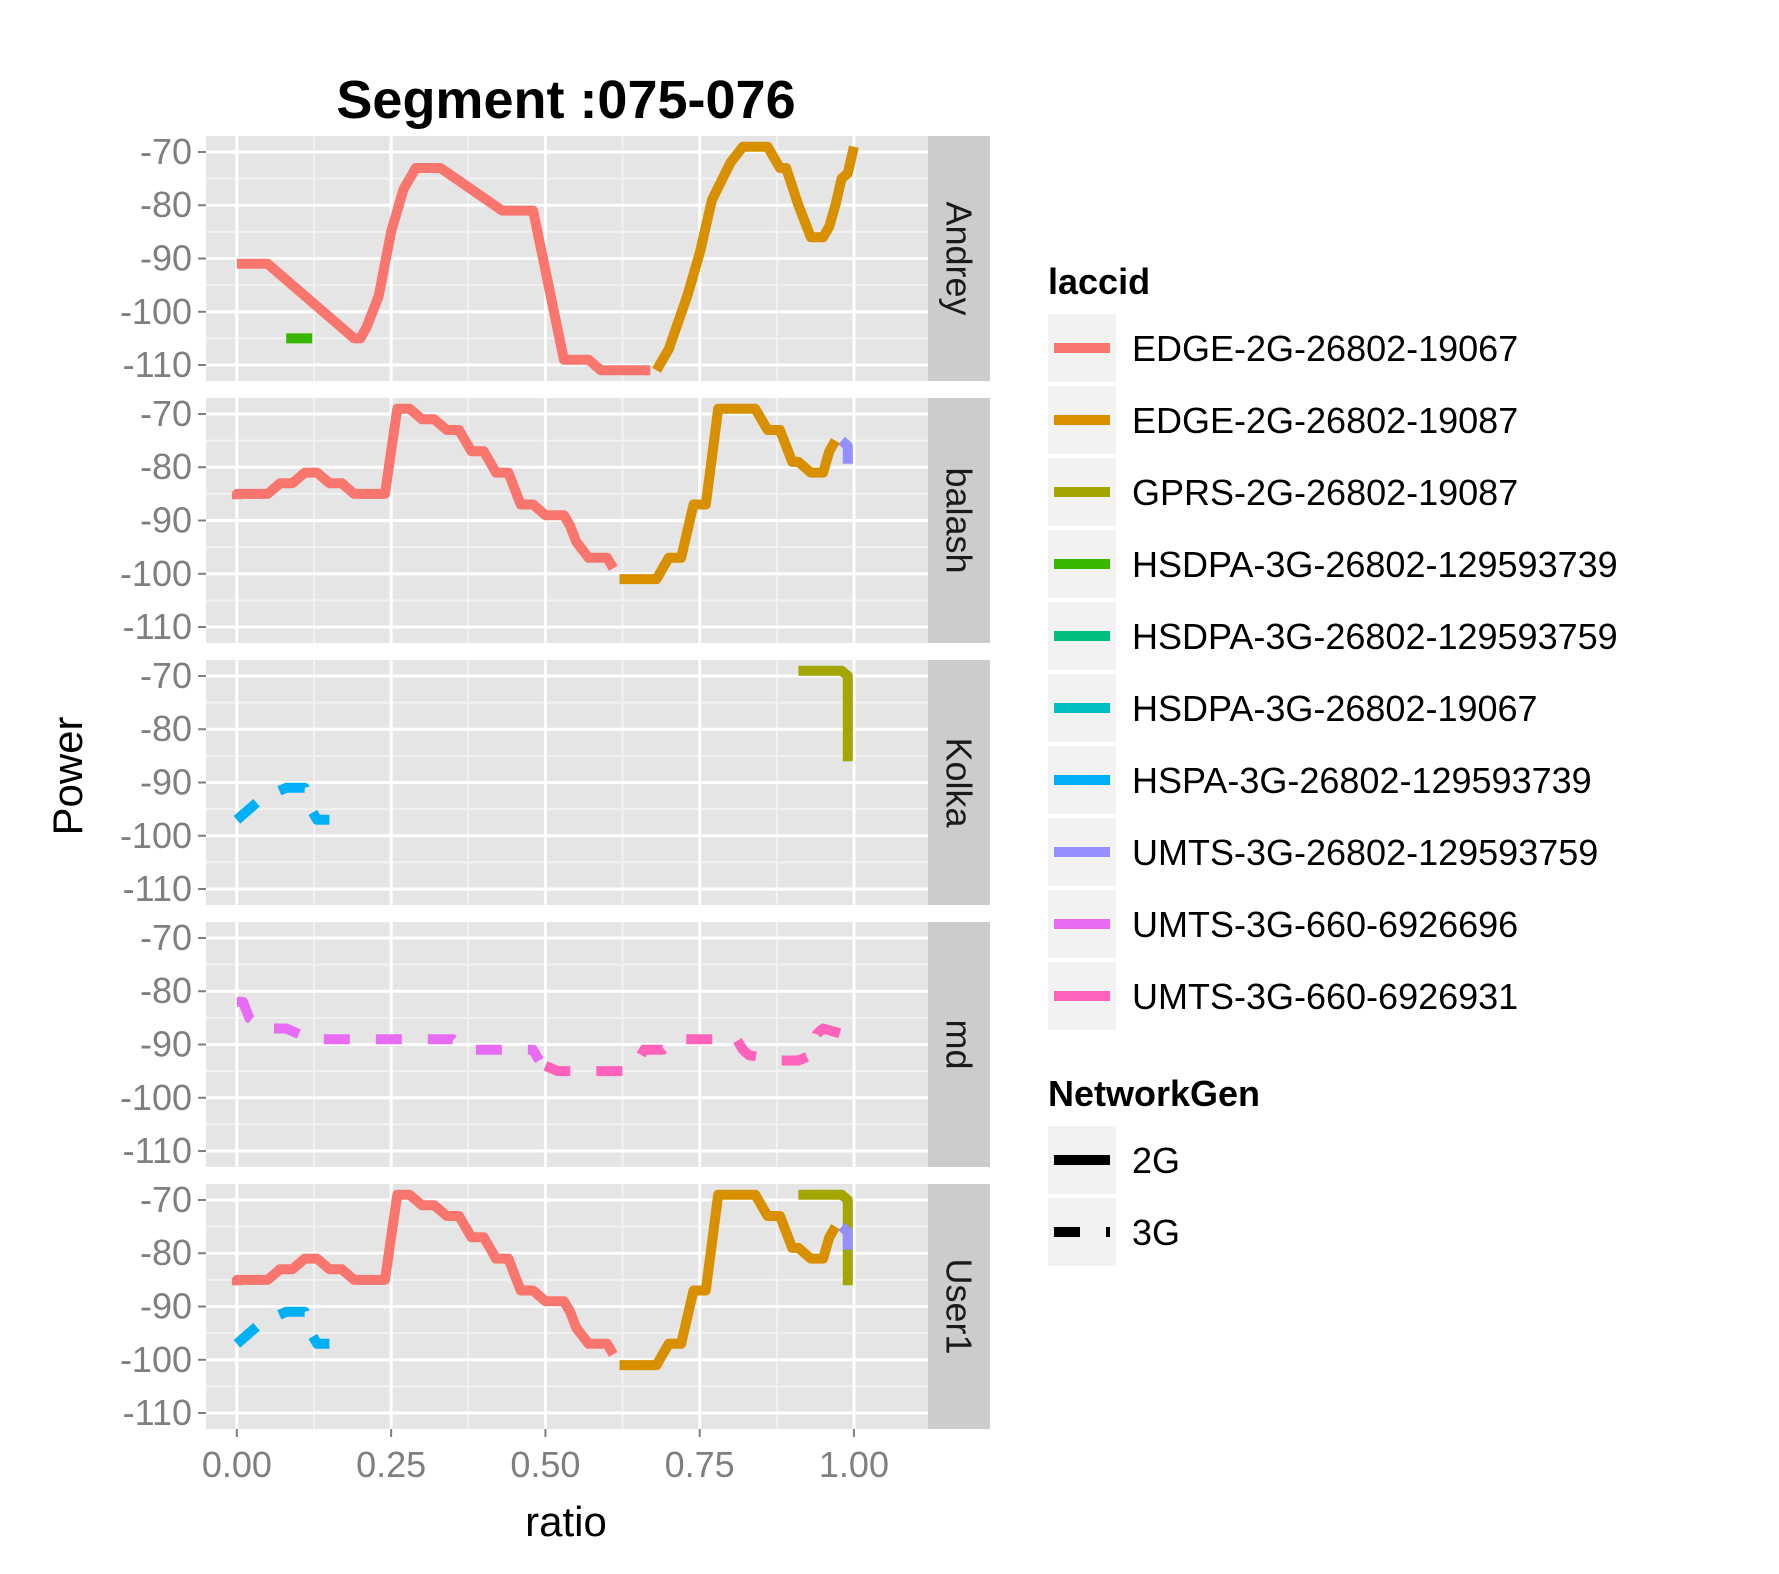 The image size is (1779, 1574). What do you see at coordinates (1325, 420) in the screenshot?
I see `legend-label: EDGE-2G-26802-19087` at bounding box center [1325, 420].